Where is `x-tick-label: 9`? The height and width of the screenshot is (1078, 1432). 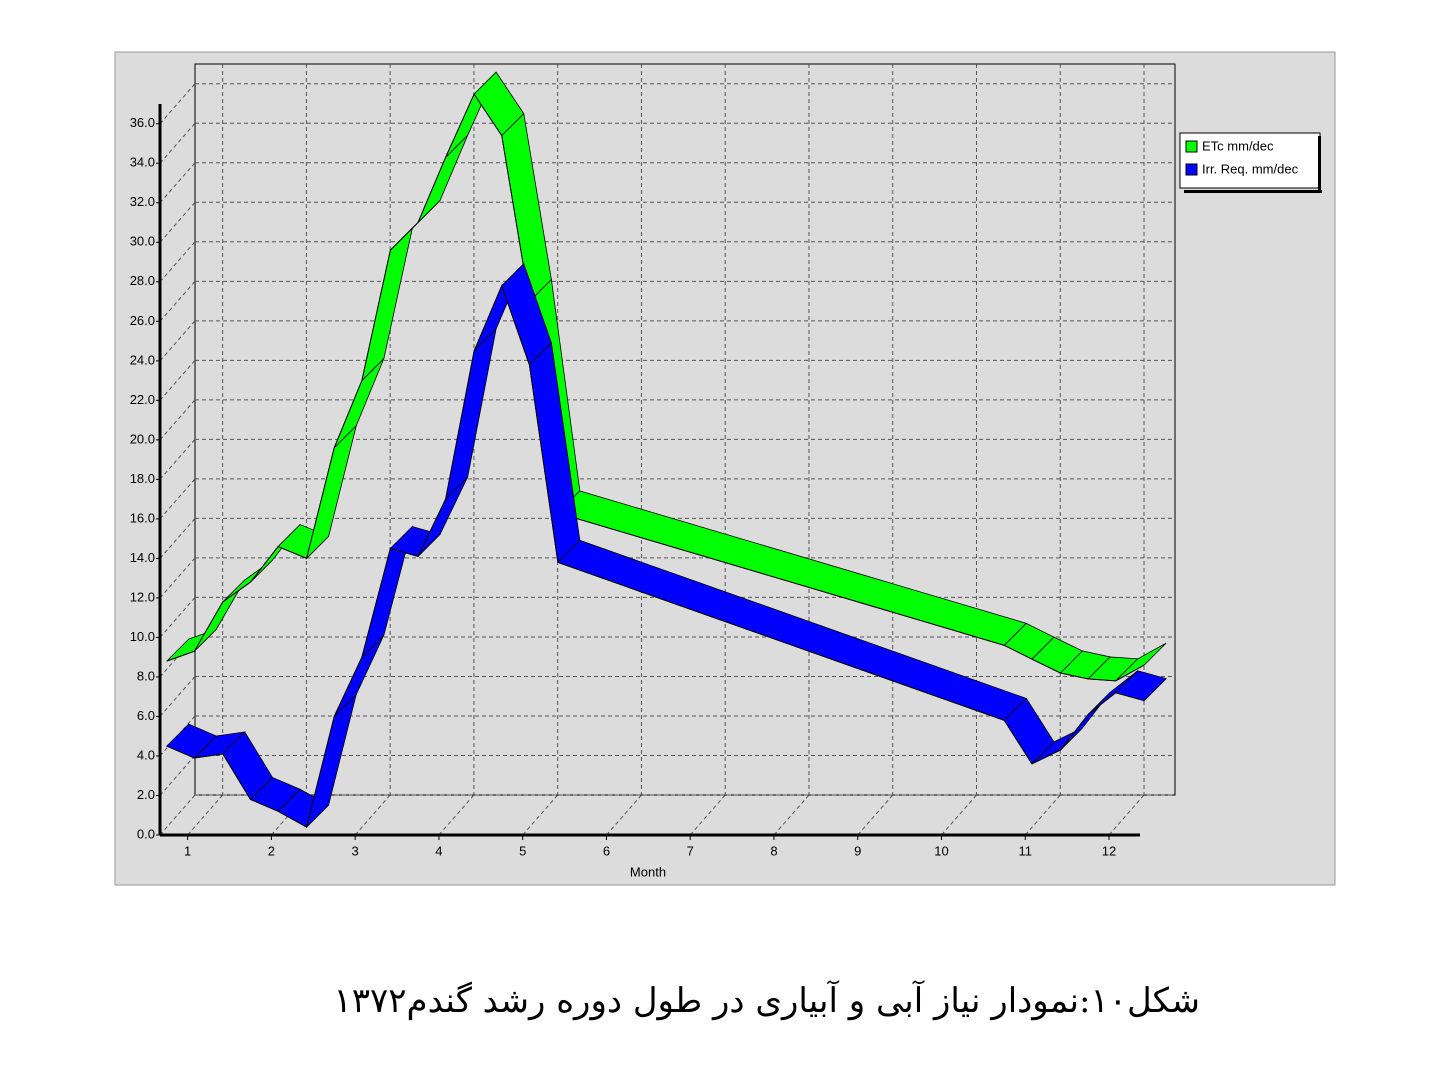
x-tick-label: 9 is located at coordinates (857, 850).